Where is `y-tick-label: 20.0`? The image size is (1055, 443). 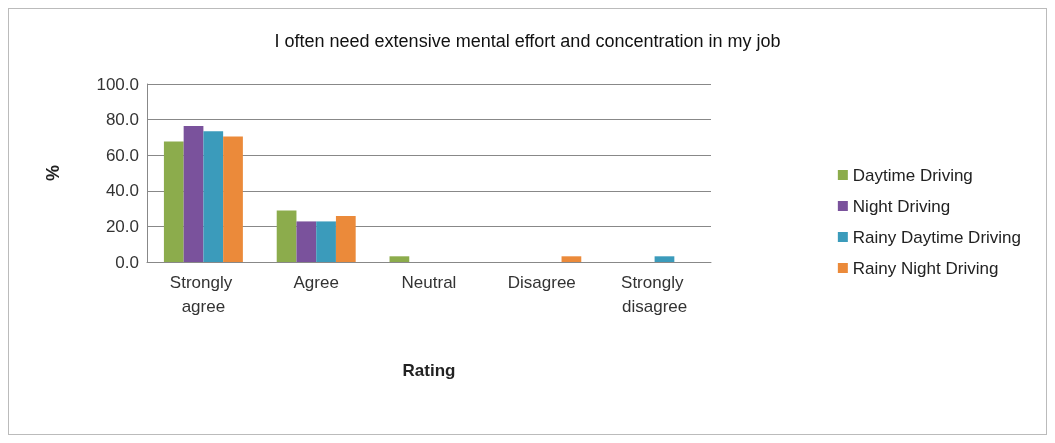
y-tick-label: 20.0 is located at coordinates (122, 226).